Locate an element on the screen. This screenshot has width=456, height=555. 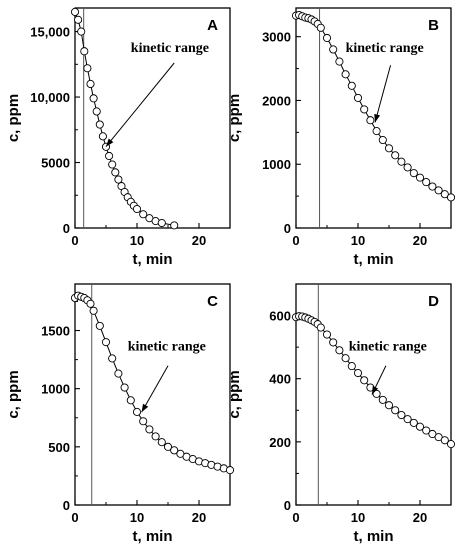
panel-letter: A is located at coordinates (212, 25).